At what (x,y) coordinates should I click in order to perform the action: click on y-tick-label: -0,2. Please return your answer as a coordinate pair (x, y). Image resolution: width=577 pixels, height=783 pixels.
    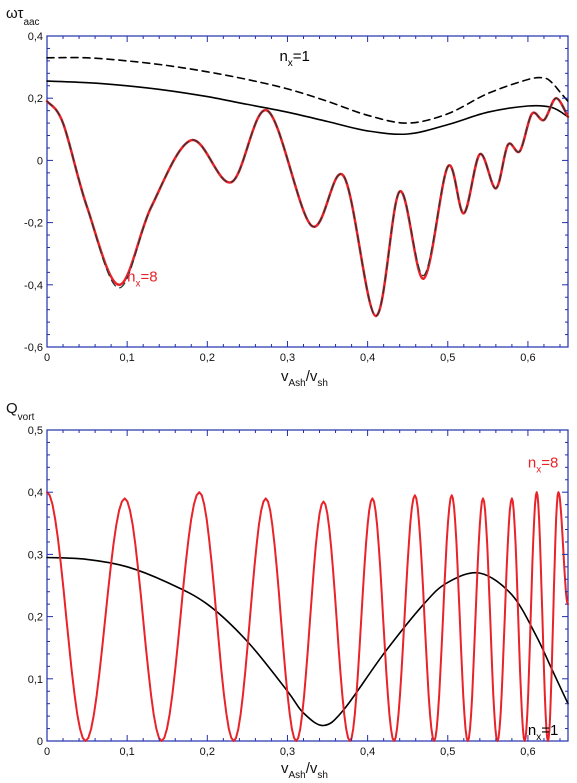
    Looking at the image, I should click on (33, 224).